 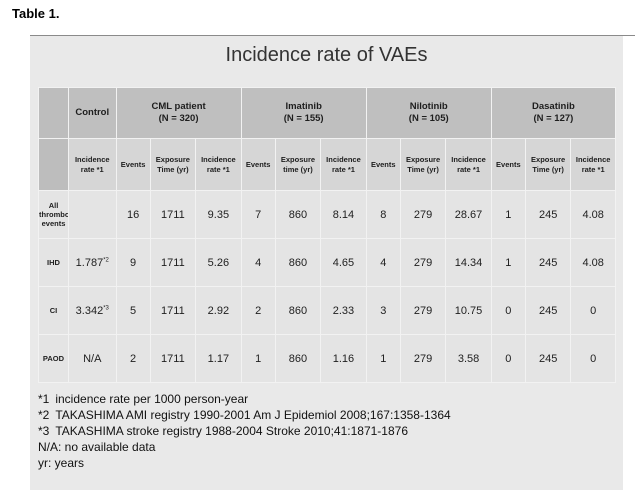 What do you see at coordinates (468, 262) in the screenshot?
I see `table-cell: 14.34` at bounding box center [468, 262].